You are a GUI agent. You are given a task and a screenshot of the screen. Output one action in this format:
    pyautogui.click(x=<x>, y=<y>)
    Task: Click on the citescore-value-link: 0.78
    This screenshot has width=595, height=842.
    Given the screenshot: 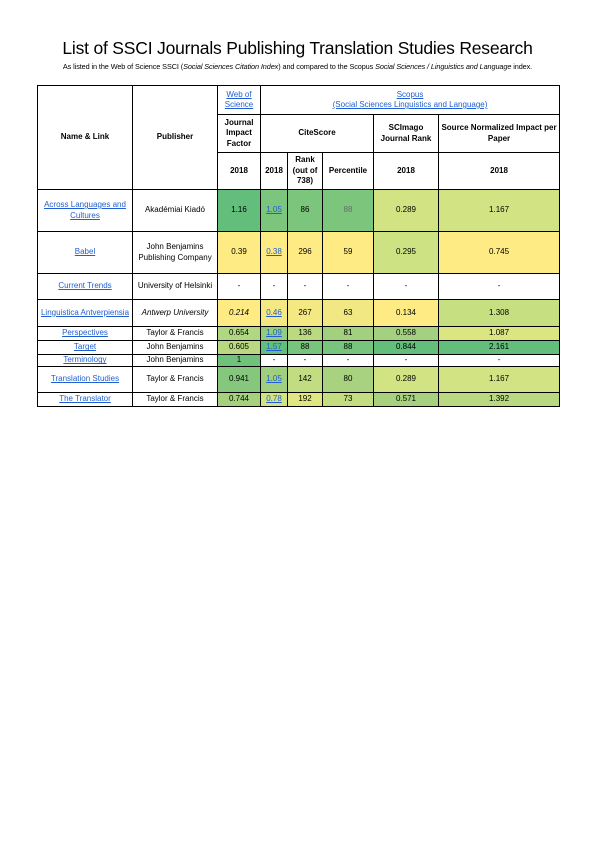 What is the action you would take?
    pyautogui.click(x=274, y=399)
    